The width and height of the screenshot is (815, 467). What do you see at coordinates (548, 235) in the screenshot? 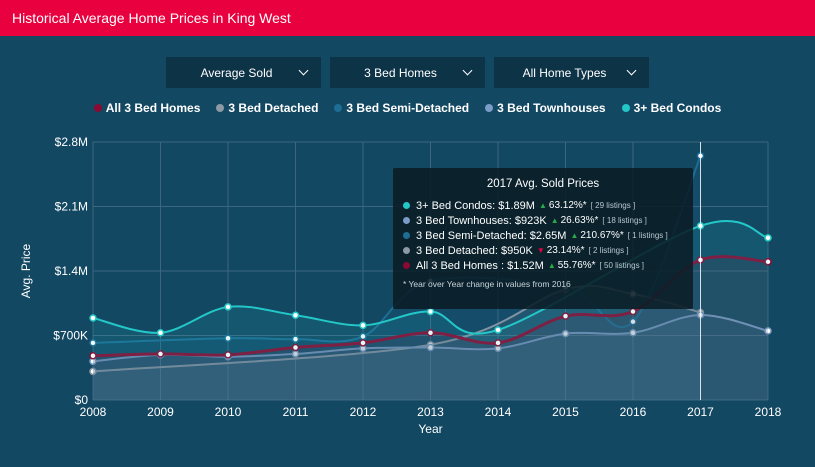
I see `tooltip-value: $2.65M` at bounding box center [548, 235].